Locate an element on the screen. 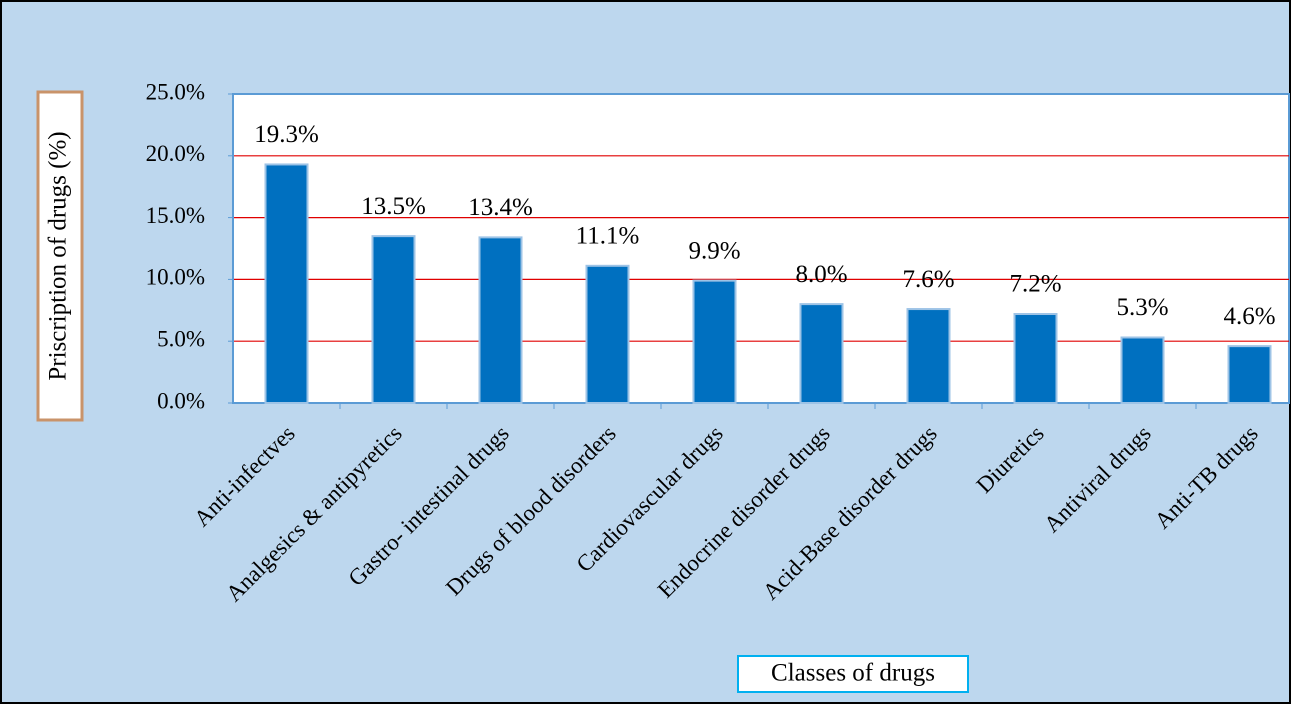 Image resolution: width=1291 pixels, height=704 pixels. x-label-box is located at coordinates (853, 674).